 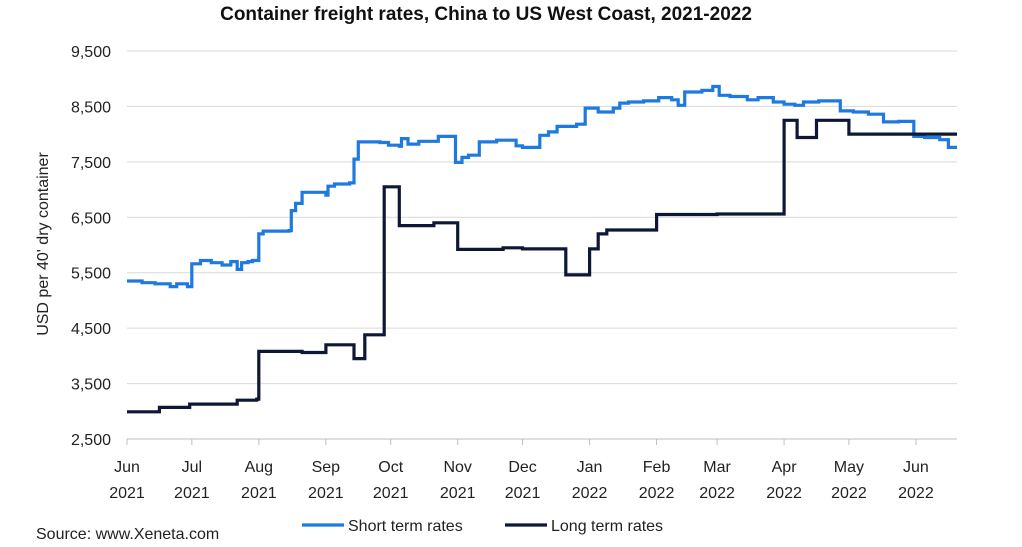 I want to click on y-tick-label: 3,500, so click(x=91, y=385).